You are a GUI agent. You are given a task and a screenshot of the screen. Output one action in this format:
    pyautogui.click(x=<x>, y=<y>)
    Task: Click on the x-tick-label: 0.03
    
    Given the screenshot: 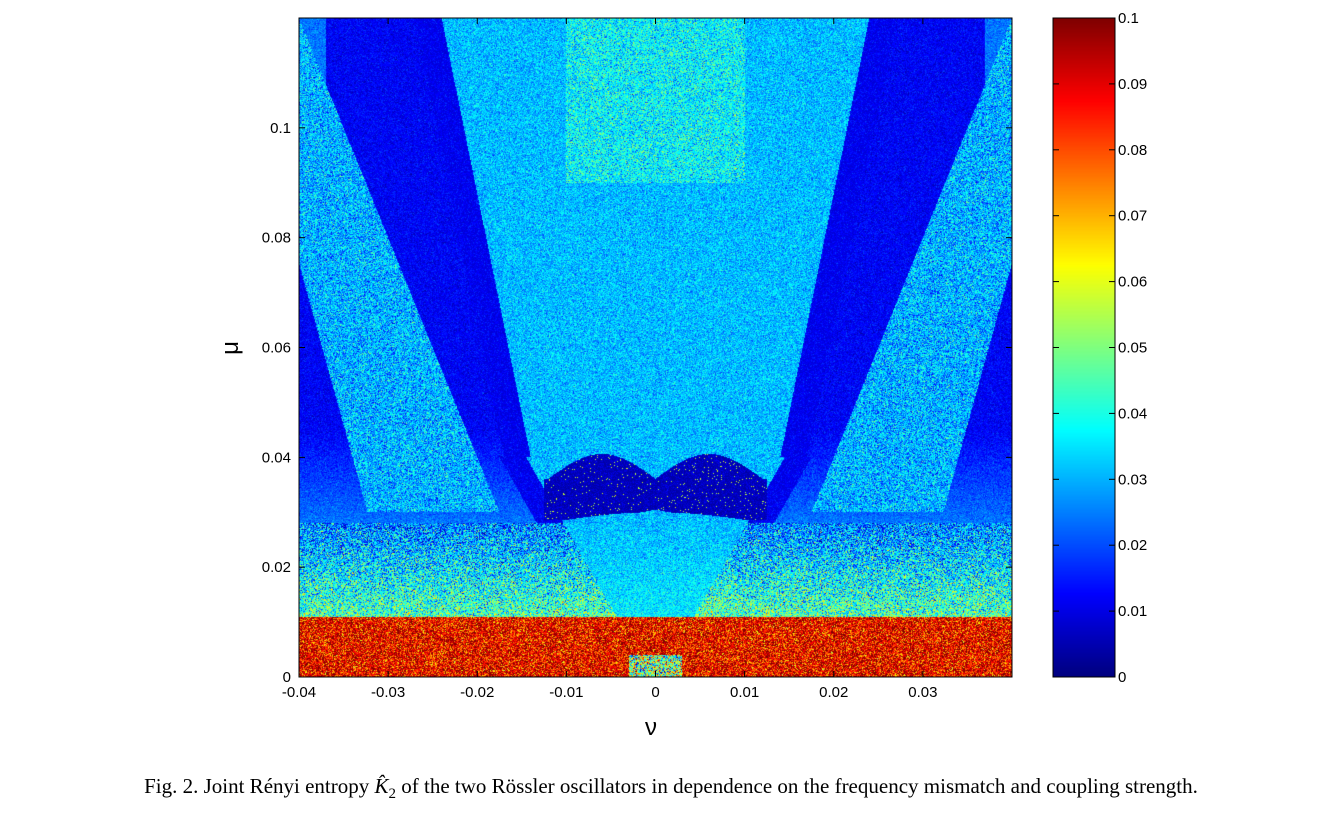 What is the action you would take?
    pyautogui.click(x=922, y=692)
    